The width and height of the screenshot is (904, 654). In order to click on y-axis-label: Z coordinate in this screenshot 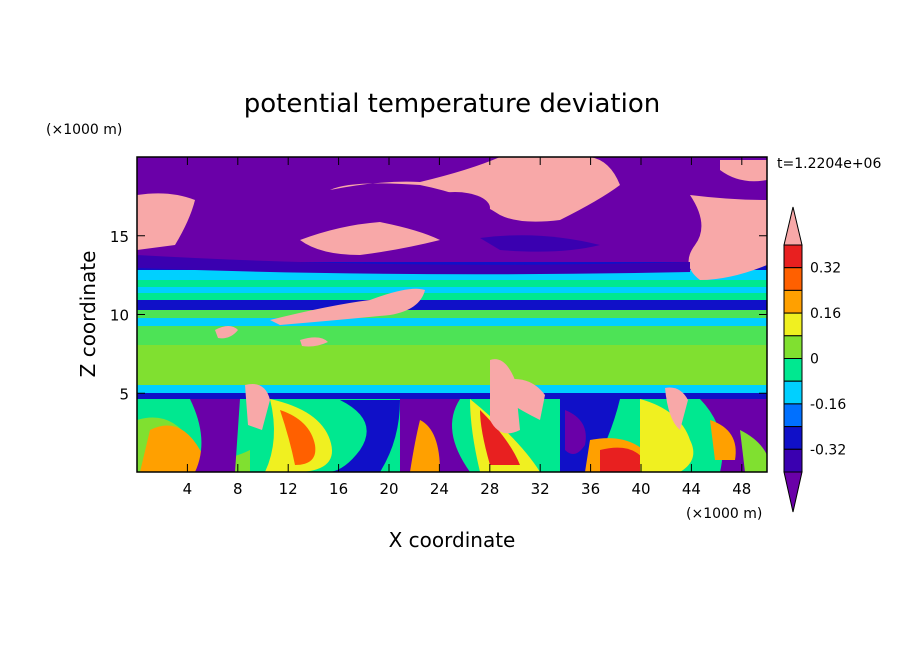, I will do `click(88, 314)`.